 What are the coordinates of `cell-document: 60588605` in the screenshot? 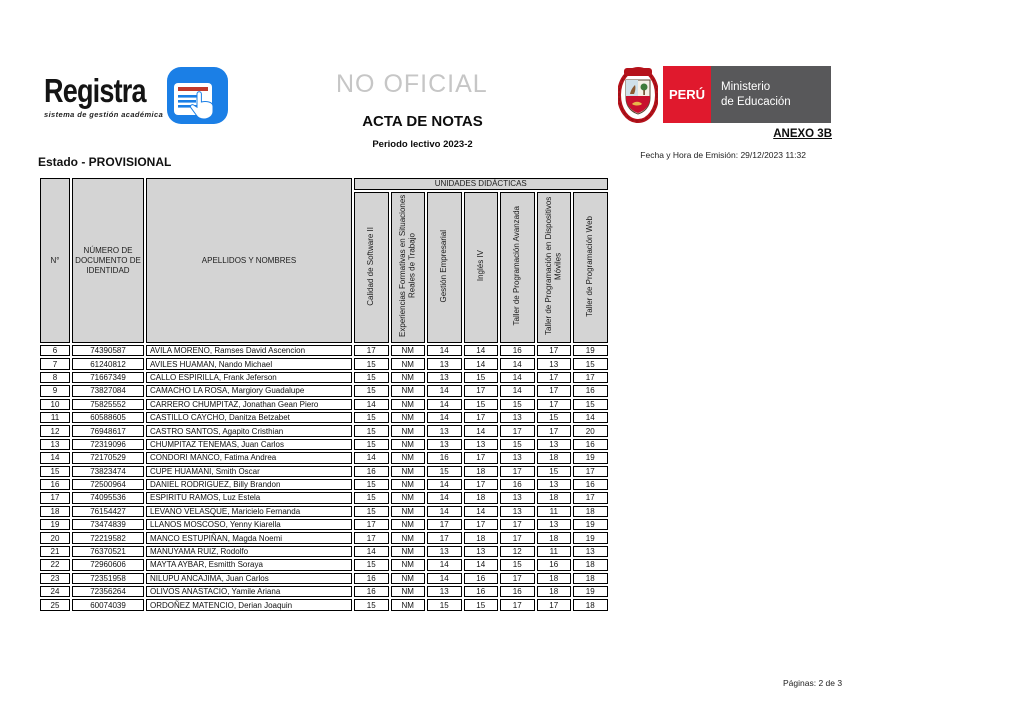 It's located at (108, 417).